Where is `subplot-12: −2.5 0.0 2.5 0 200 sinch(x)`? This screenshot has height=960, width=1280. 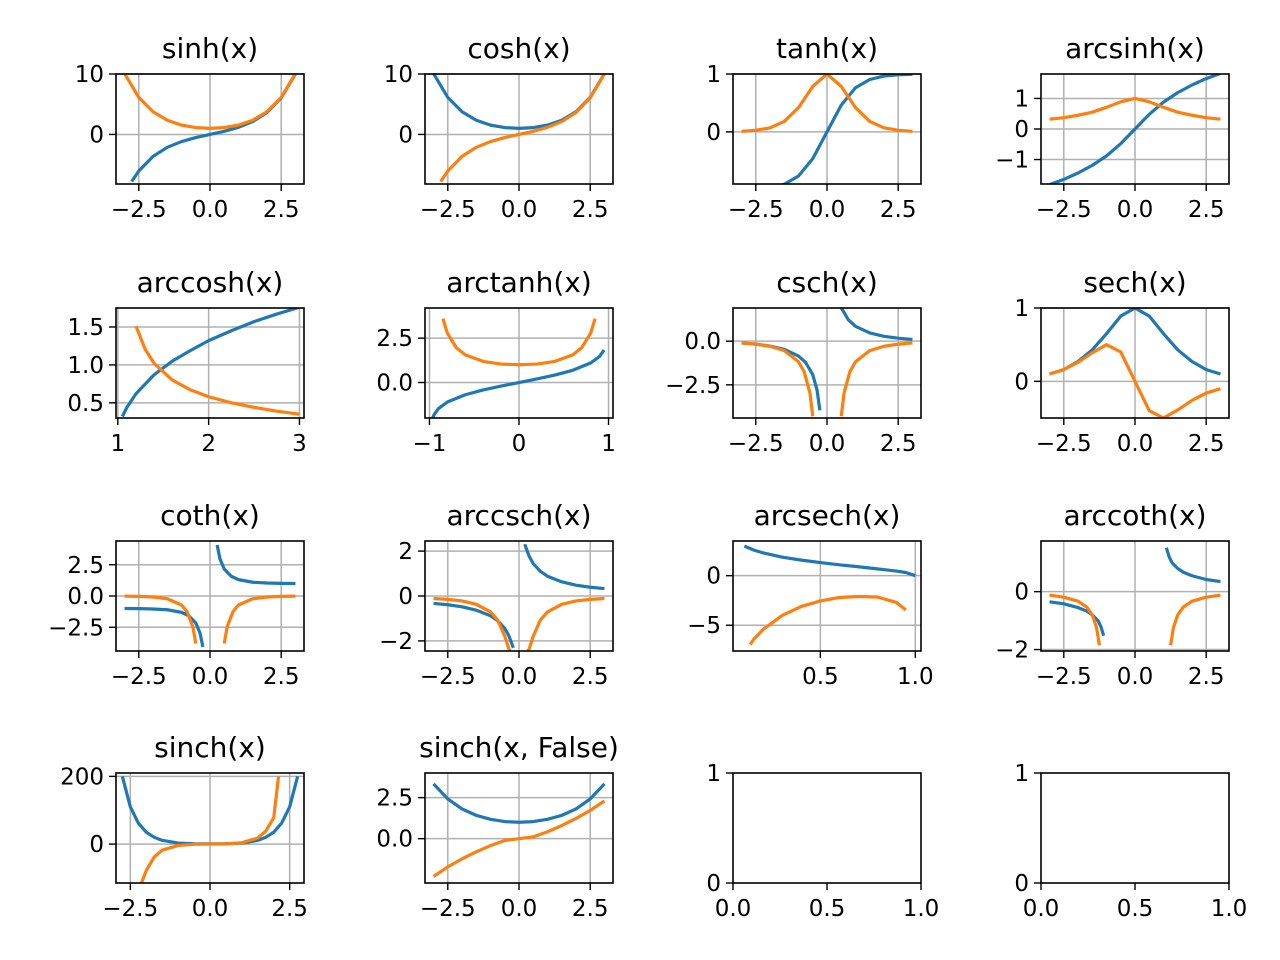
subplot-12: −2.5 0.0 2.5 0 200 sinch(x) is located at coordinates (184, 826).